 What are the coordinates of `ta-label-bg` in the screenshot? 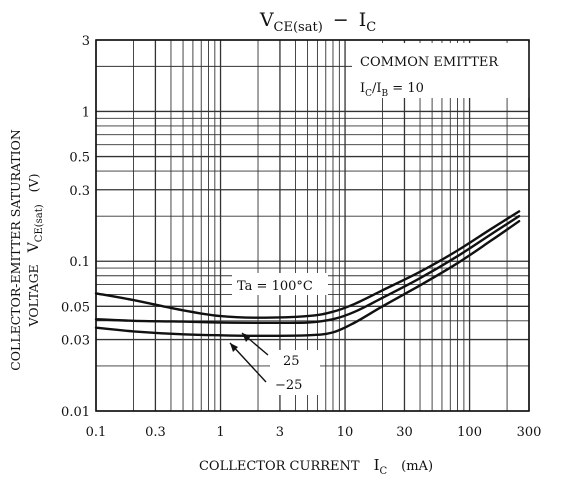 It's located at (280, 284).